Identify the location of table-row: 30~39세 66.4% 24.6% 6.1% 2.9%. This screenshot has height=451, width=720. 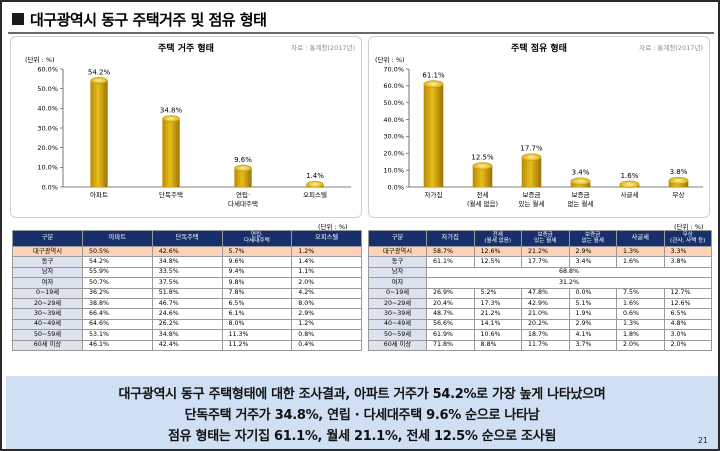
(187, 314).